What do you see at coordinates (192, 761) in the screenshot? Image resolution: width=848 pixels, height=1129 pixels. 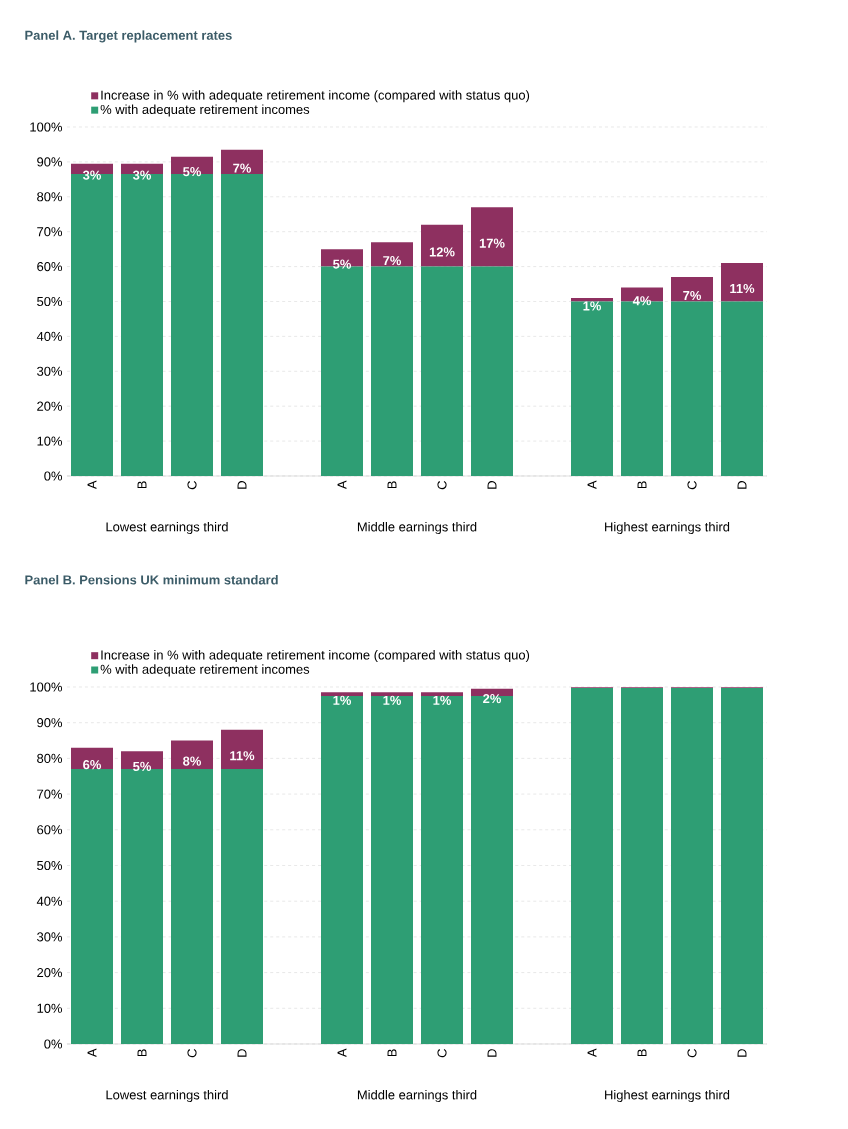 I see `data-label: 8%` at bounding box center [192, 761].